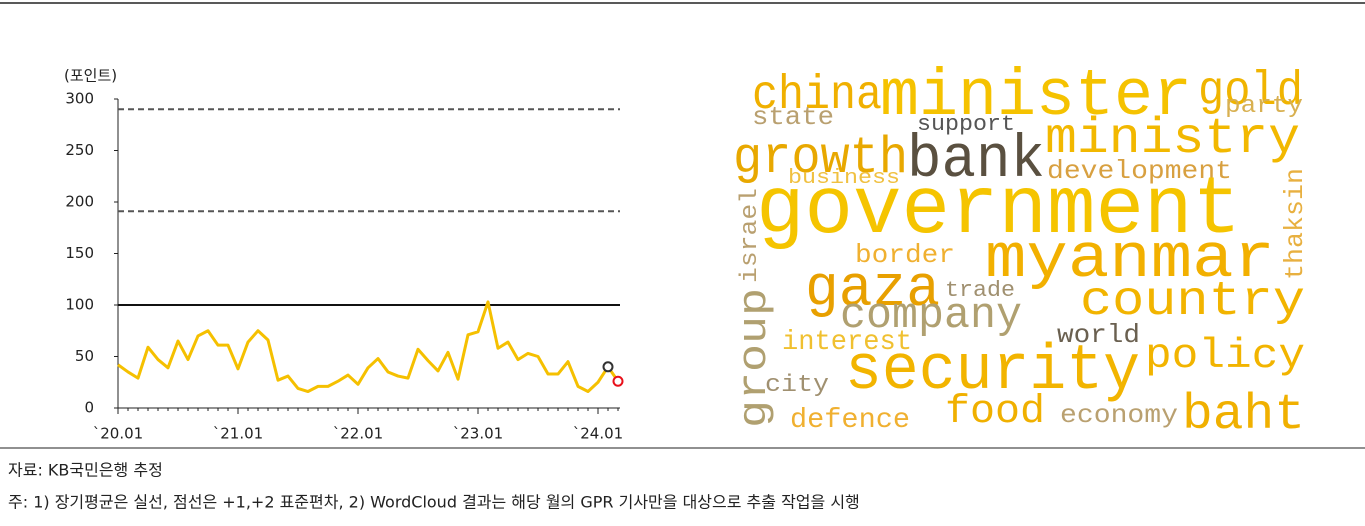 The image size is (1365, 526). What do you see at coordinates (847, 342) in the screenshot?
I see `word: interest` at bounding box center [847, 342].